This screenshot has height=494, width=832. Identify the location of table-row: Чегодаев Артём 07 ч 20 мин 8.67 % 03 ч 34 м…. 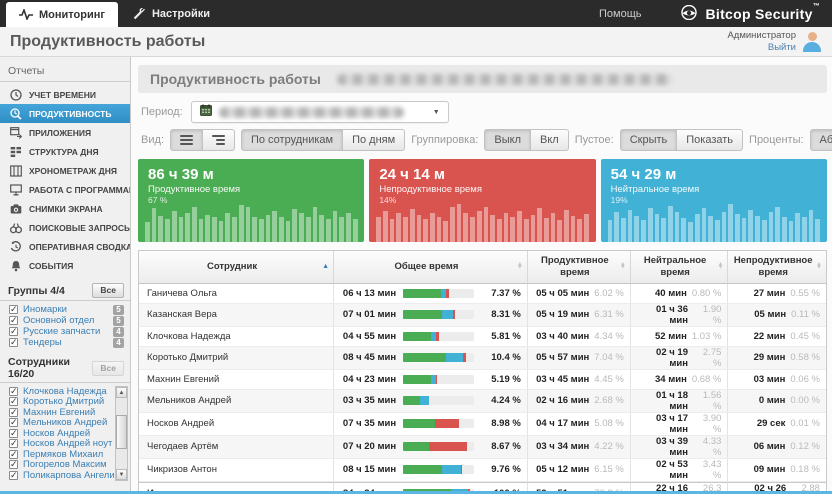
(482, 447).